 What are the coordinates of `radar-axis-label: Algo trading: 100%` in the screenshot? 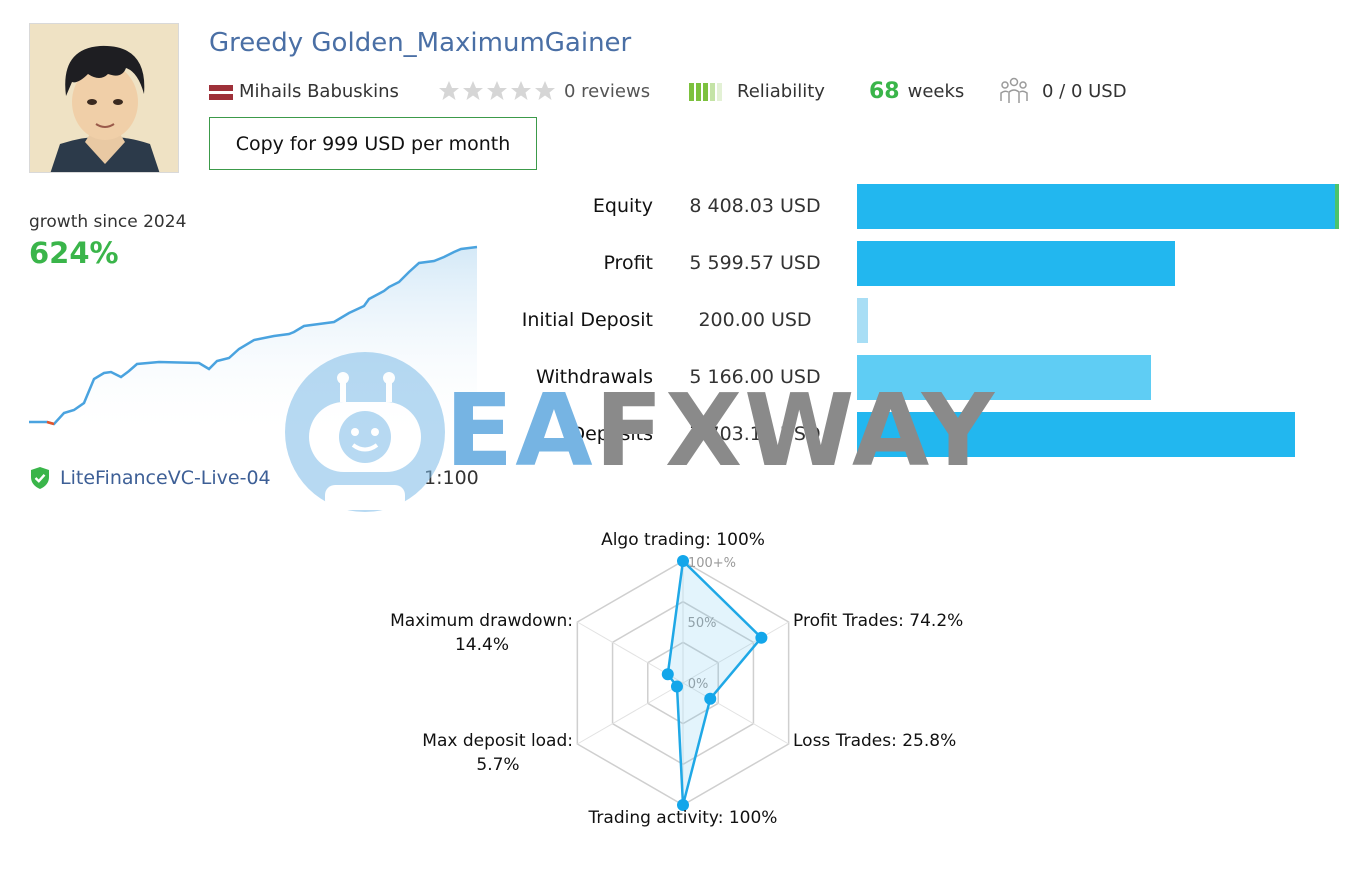 It's located at (683, 540).